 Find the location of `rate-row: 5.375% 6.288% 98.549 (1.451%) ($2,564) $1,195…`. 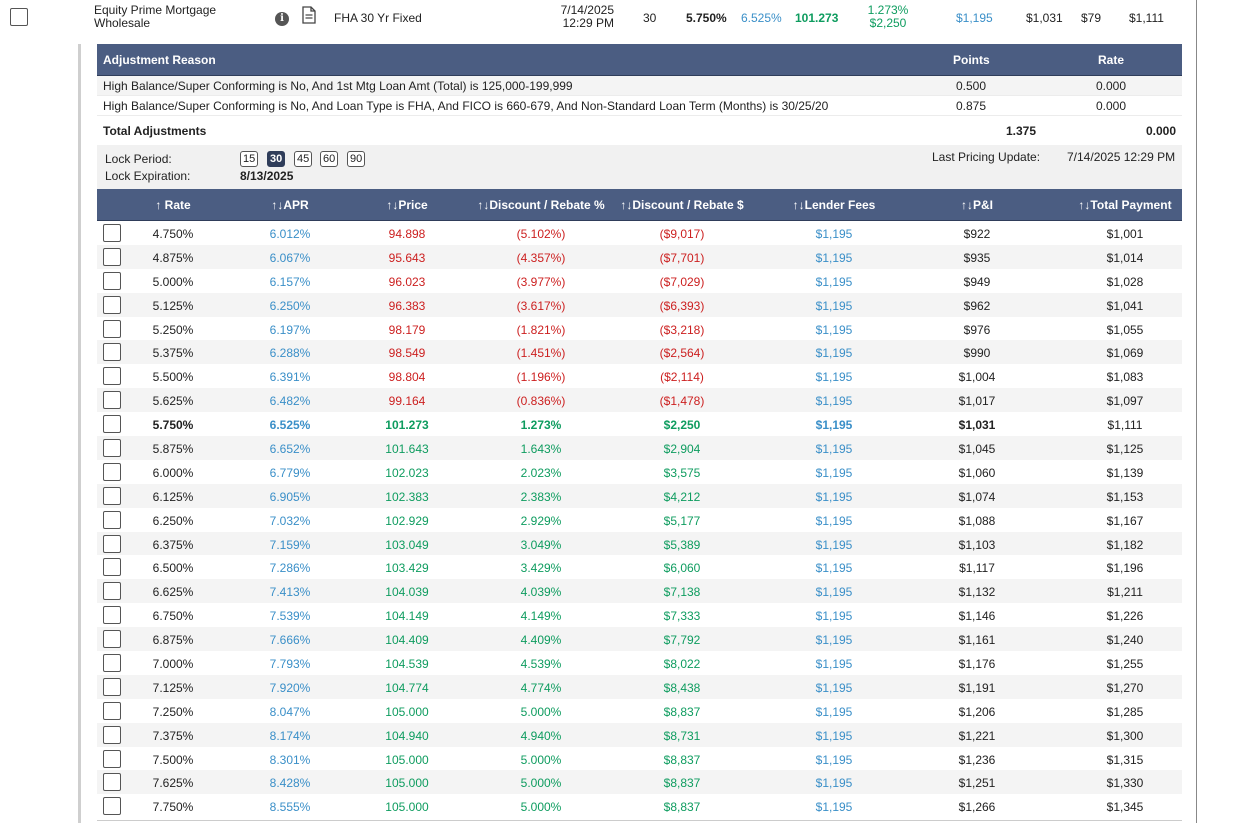

rate-row: 5.375% 6.288% 98.549 (1.451%) ($2,564) $1,195… is located at coordinates (639, 352).